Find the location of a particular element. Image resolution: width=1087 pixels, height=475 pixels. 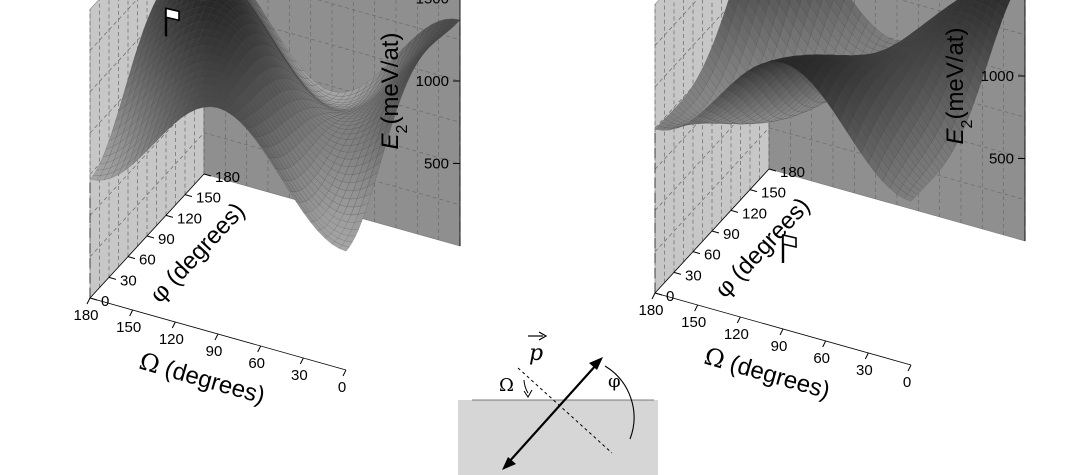

omega-angle-arc is located at coordinates (526, 386).